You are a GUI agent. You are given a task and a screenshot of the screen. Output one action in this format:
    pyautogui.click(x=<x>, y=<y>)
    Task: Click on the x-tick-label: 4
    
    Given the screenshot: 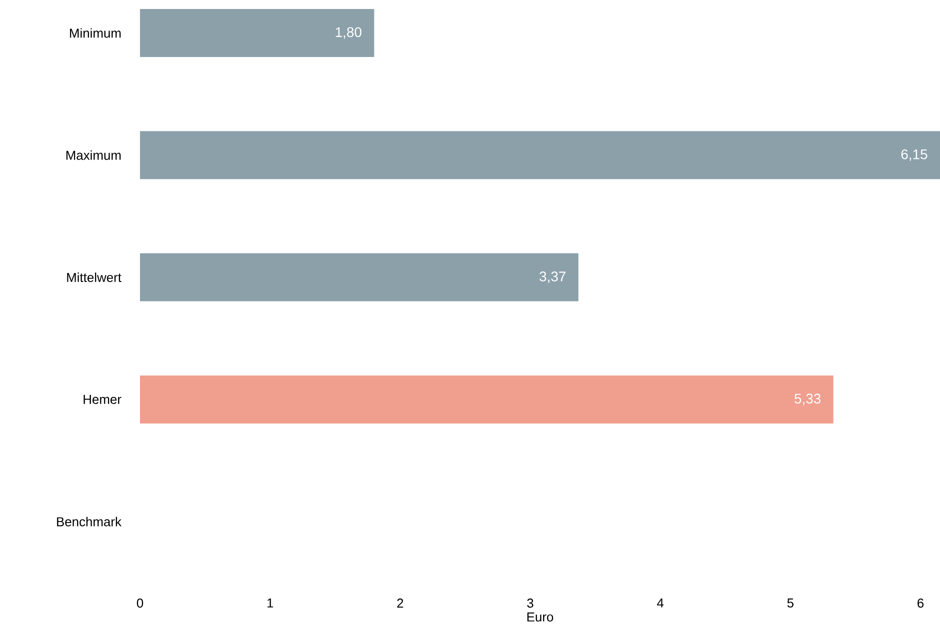 What is the action you would take?
    pyautogui.click(x=660, y=603)
    